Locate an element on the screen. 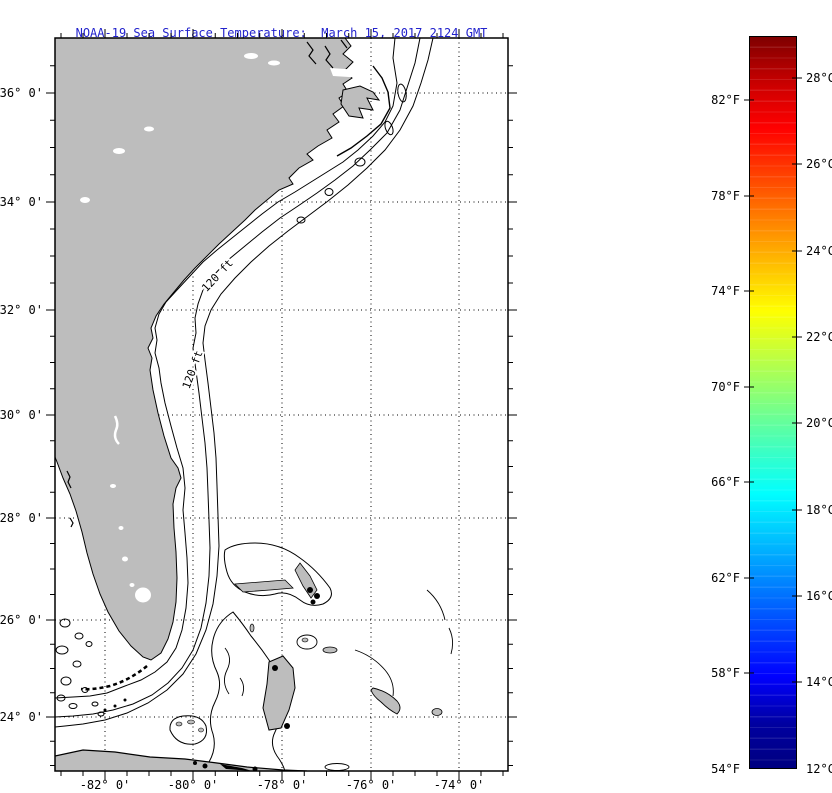 The height and width of the screenshot is (793, 832). y-tick-label: 24° 0' is located at coordinates (21, 717).